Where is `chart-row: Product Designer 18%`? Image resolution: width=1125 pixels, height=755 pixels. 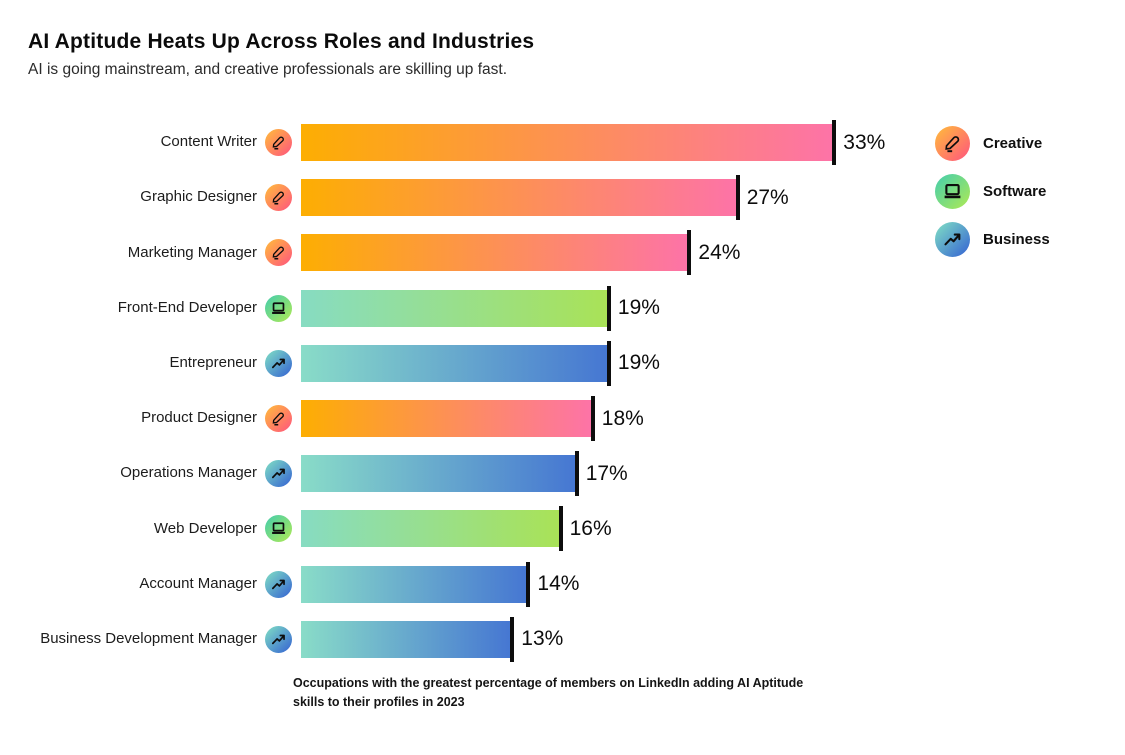 chart-row: Product Designer 18% is located at coordinates (456, 418).